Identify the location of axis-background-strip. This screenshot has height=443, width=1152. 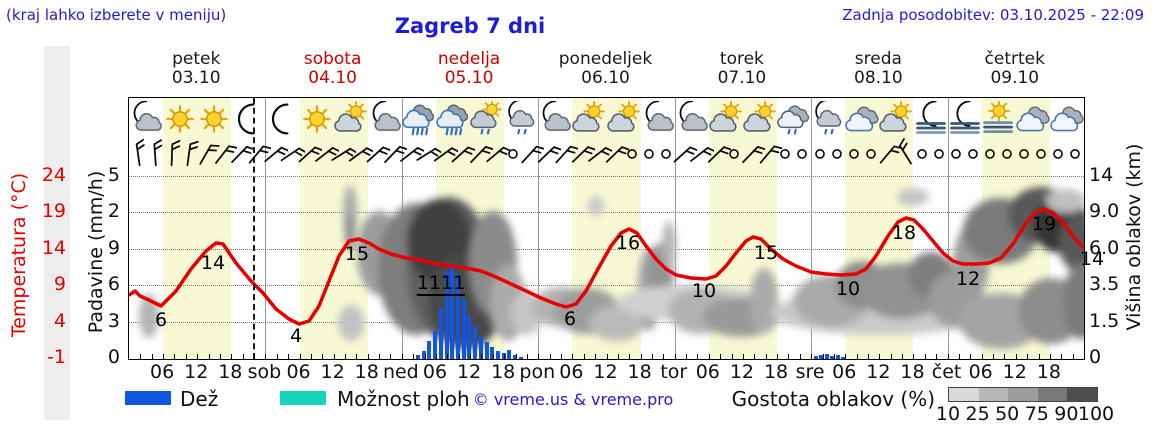
(57, 233).